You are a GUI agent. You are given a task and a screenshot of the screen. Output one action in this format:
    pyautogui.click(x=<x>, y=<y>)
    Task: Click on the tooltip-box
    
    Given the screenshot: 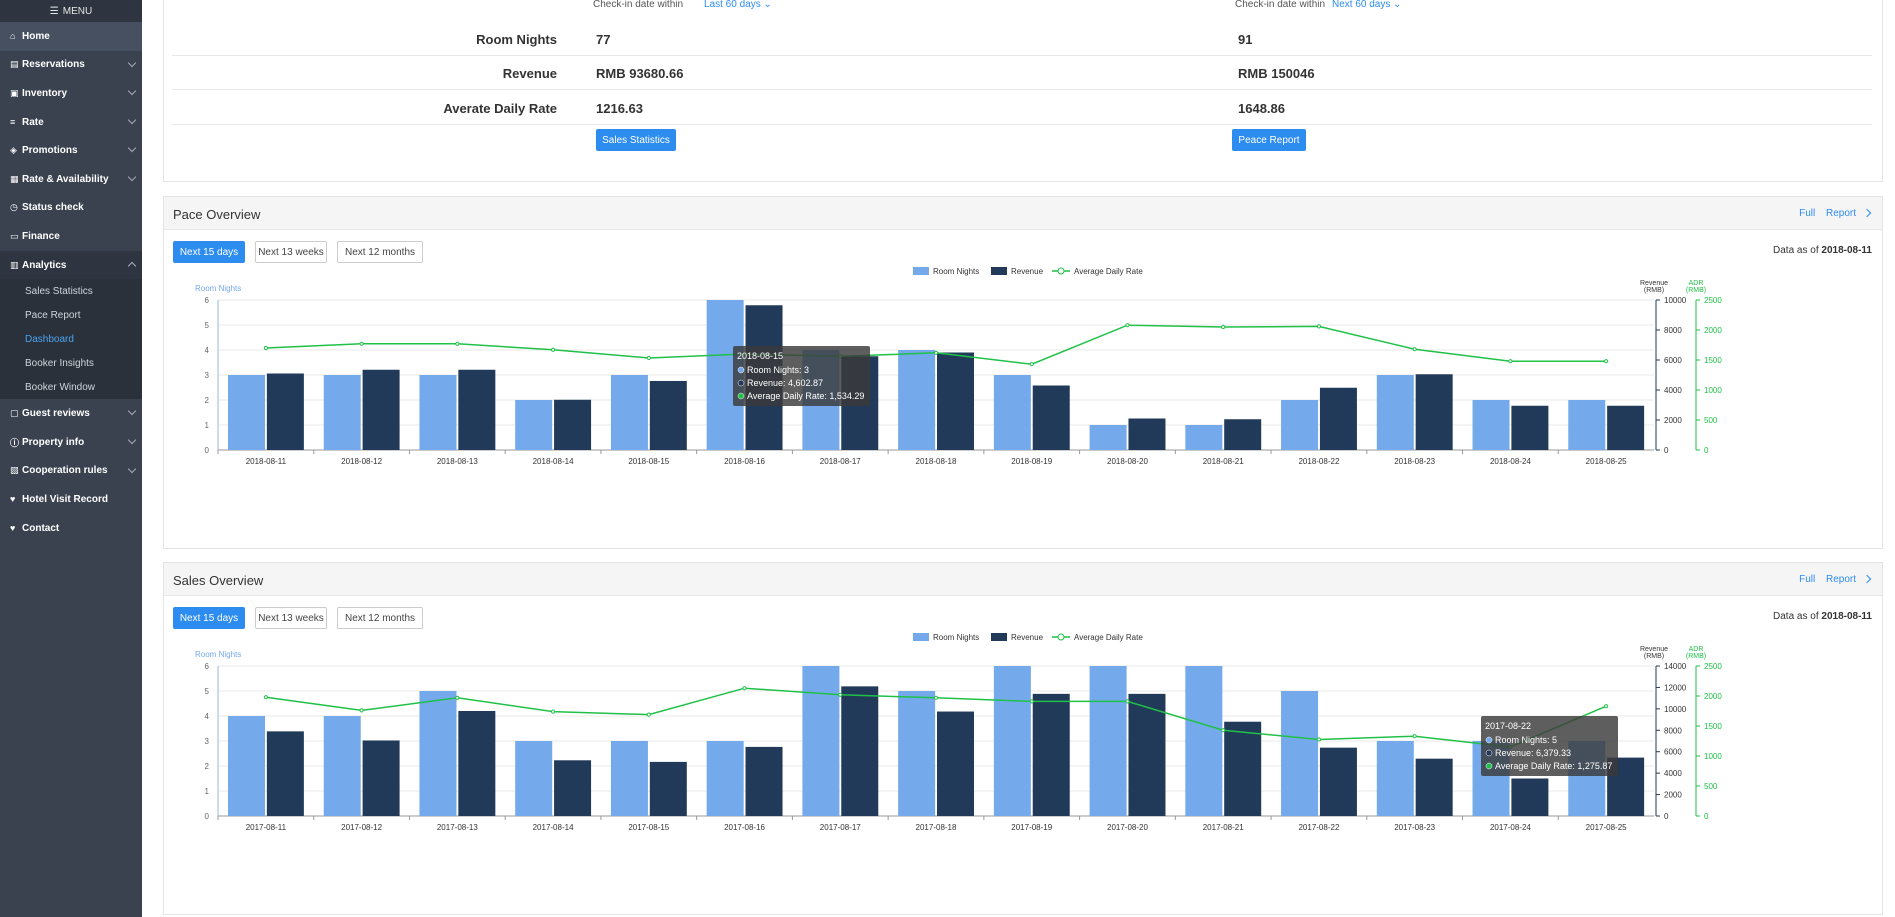 What is the action you would take?
    pyautogui.click(x=801, y=376)
    